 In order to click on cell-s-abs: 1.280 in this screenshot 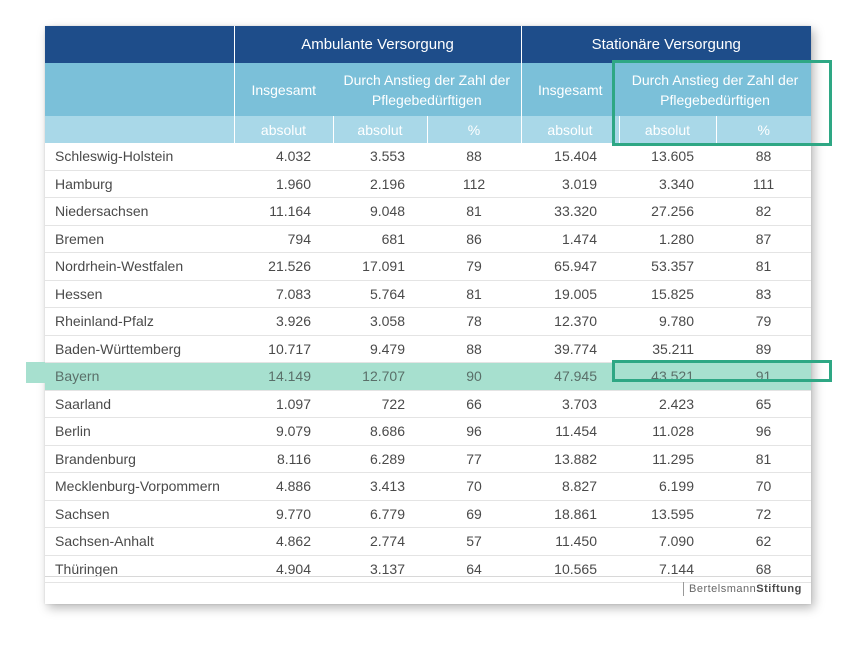, I will do `click(667, 239)`.